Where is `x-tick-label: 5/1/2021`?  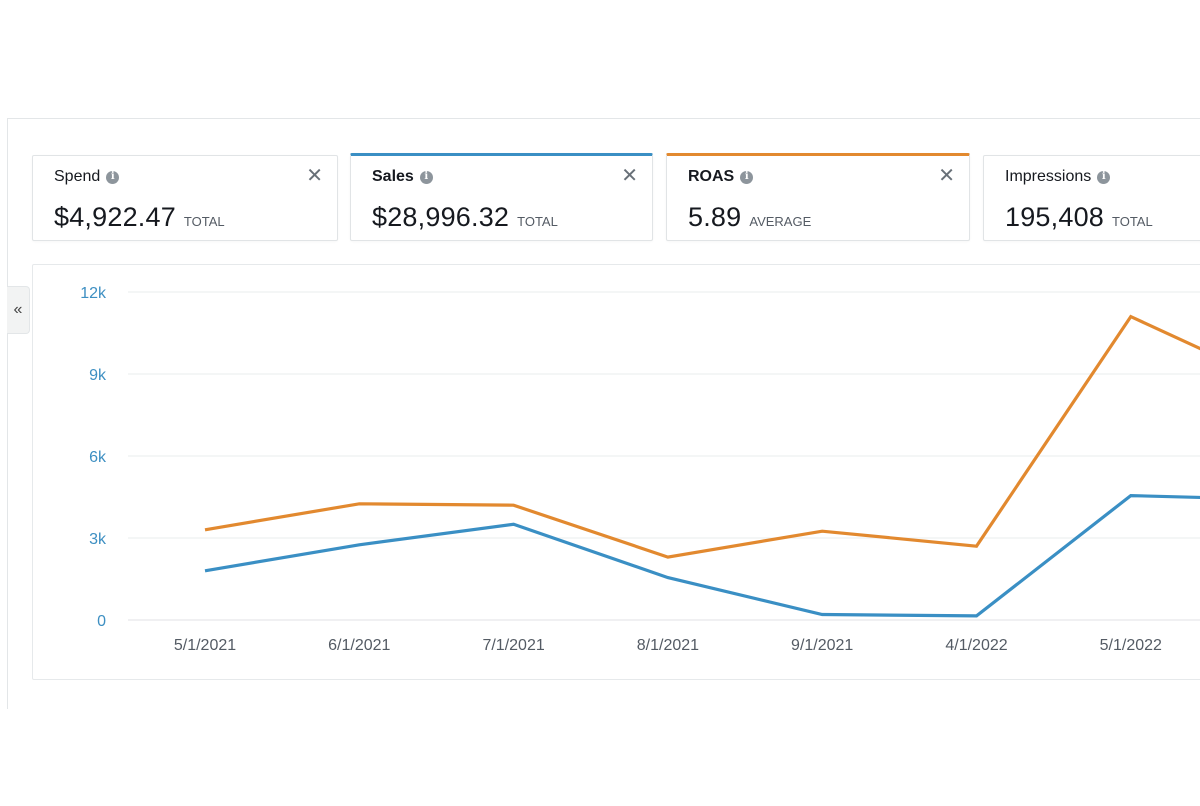
x-tick-label: 5/1/2021 is located at coordinates (205, 645).